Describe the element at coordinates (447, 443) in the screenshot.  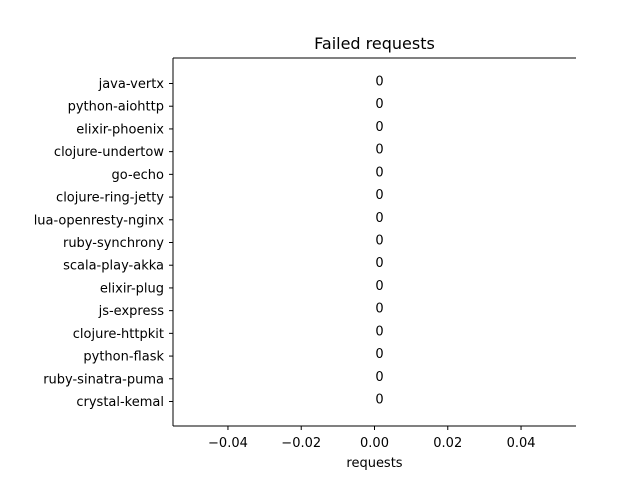
I see `x-tick-label: 0.02` at that location.